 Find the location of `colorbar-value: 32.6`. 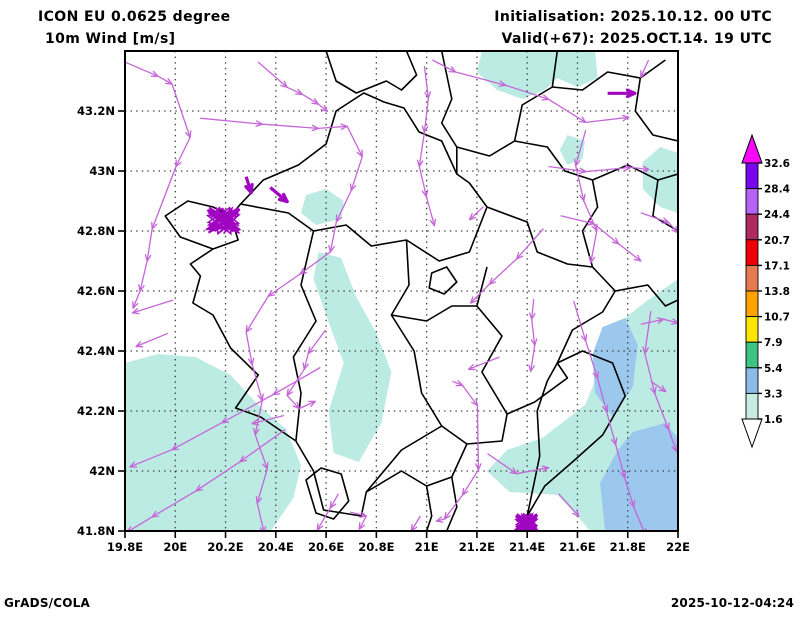

colorbar-value: 32.6 is located at coordinates (777, 164).